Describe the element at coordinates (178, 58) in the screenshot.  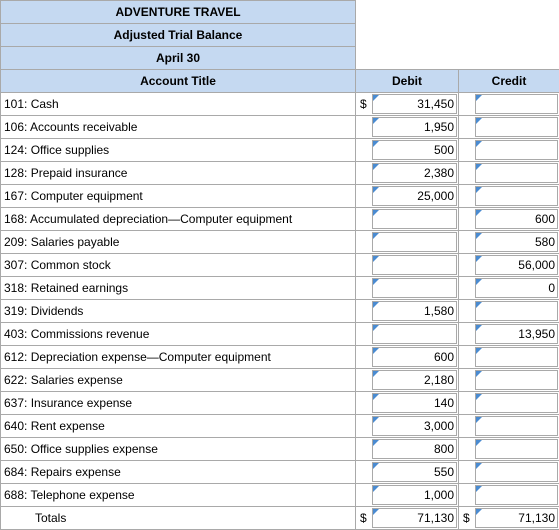
I see `report-date: April 30` at that location.